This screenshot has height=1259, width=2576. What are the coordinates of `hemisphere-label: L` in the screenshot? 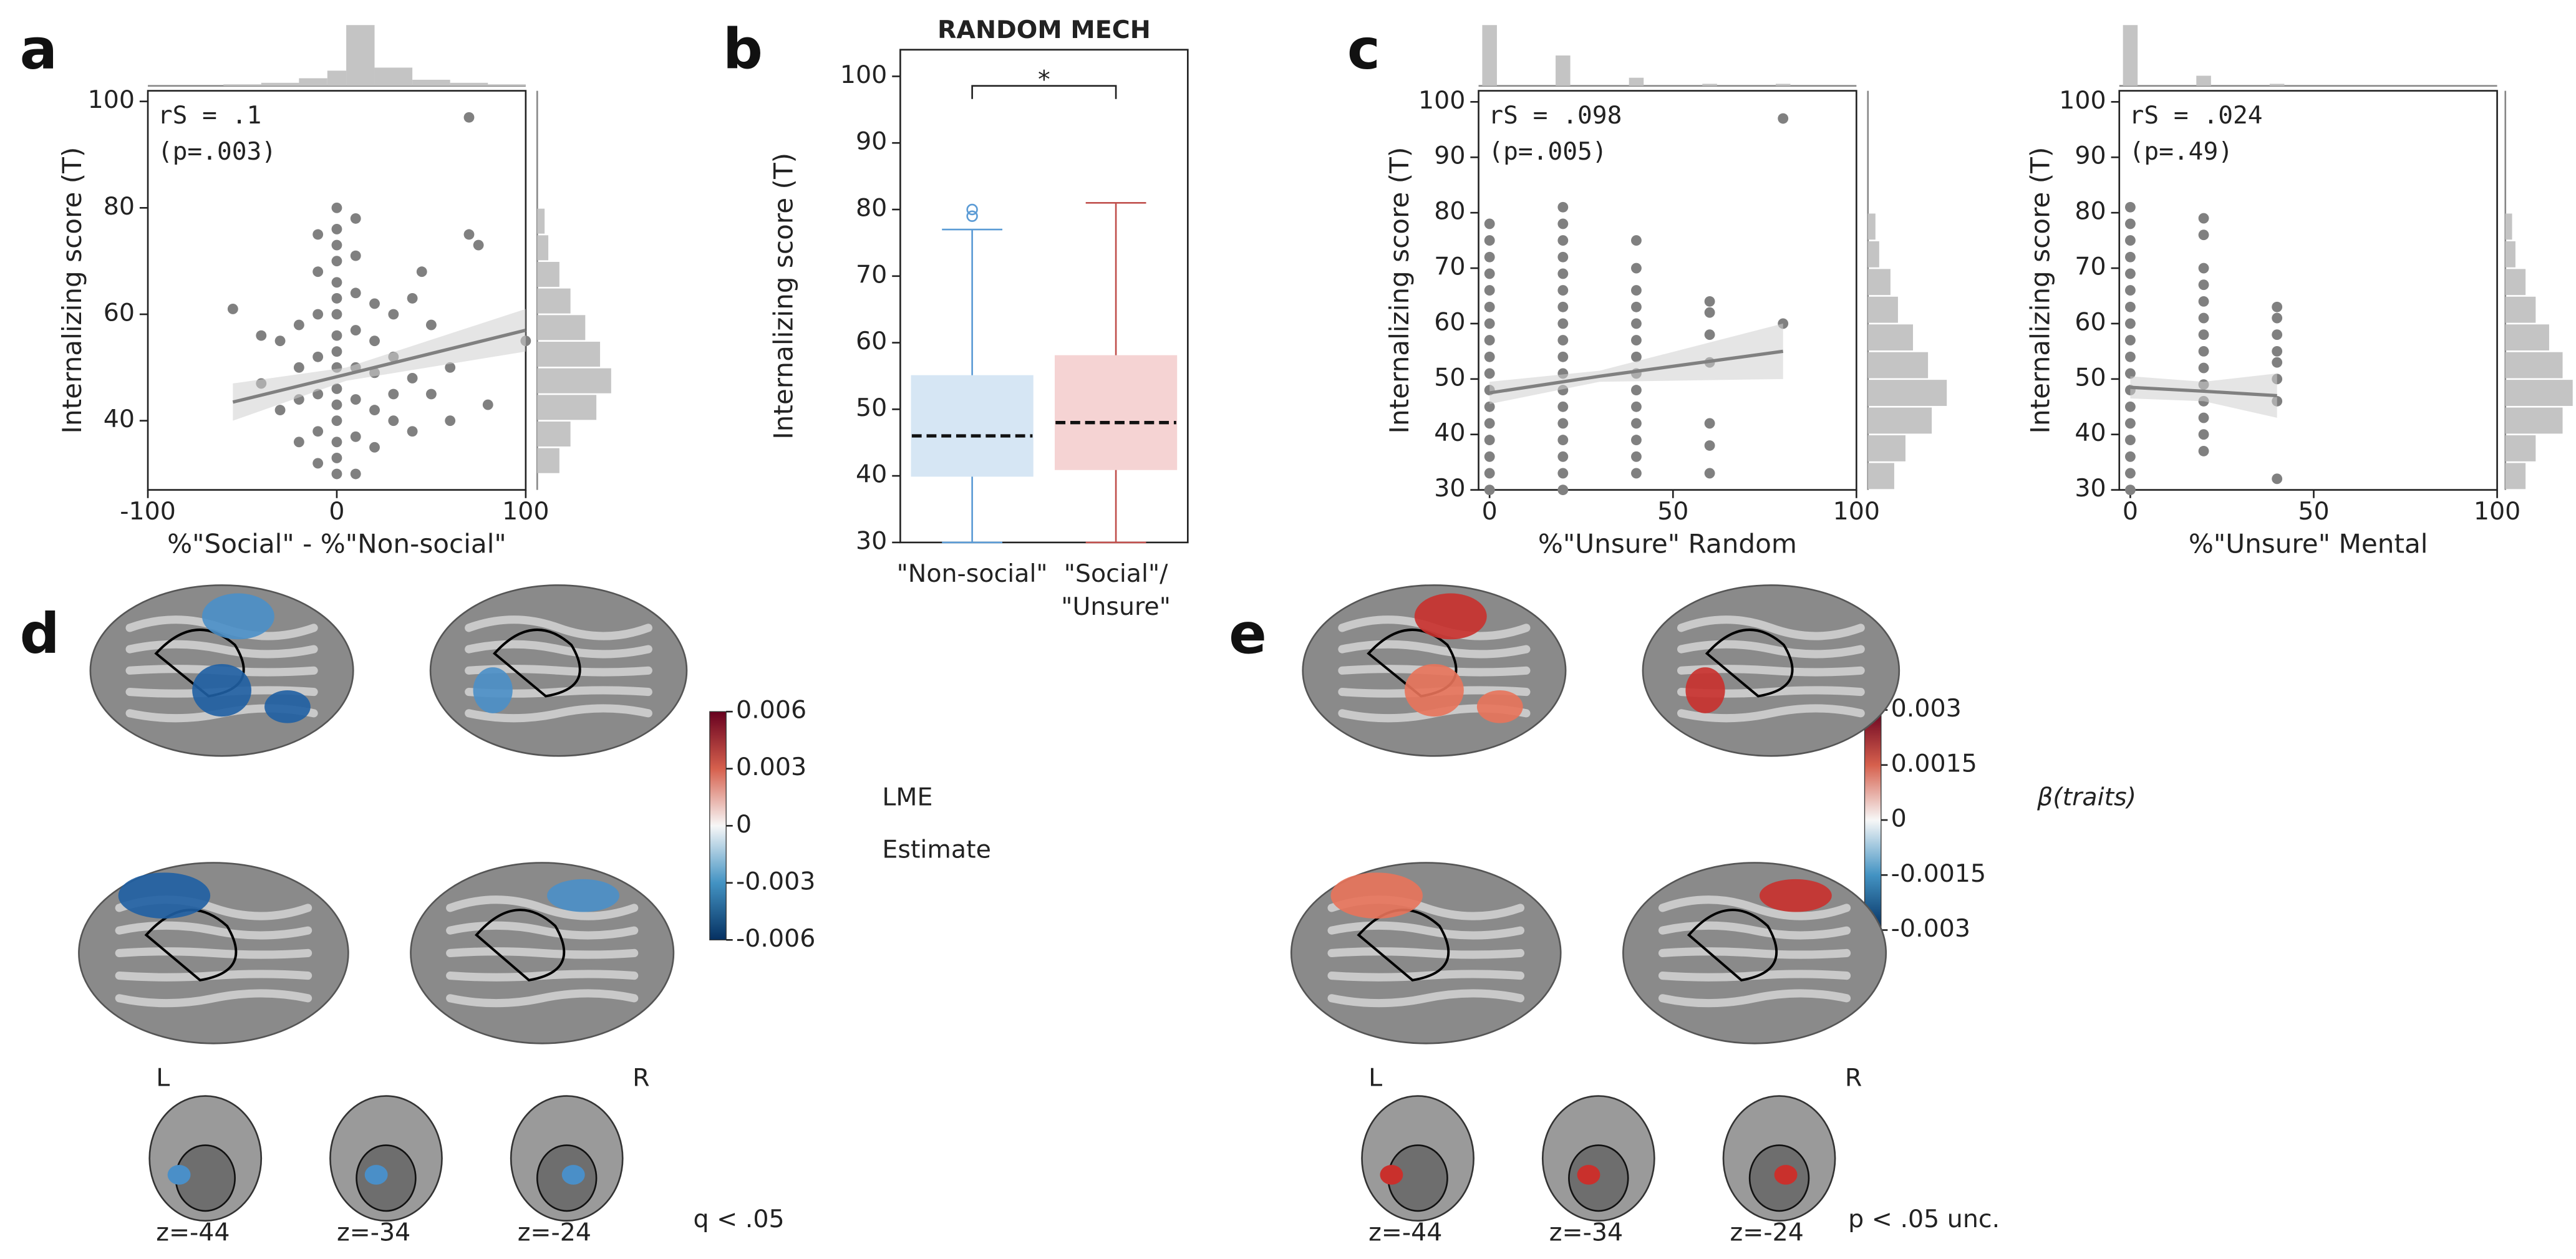 It's located at (163, 1078).